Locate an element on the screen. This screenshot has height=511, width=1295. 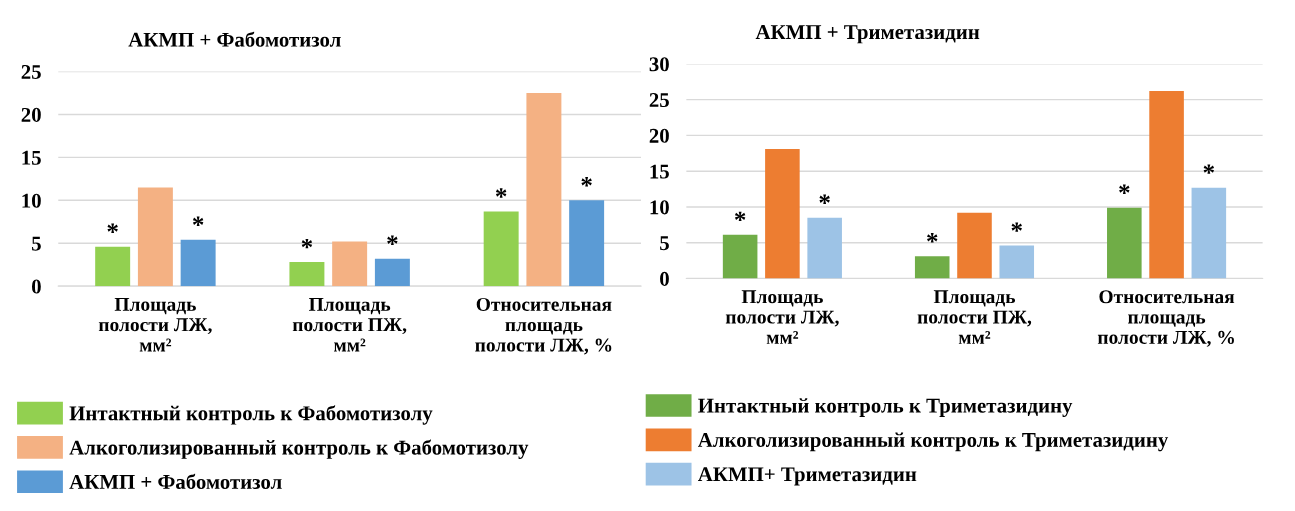
y-tick-label: 30 is located at coordinates (659, 64).